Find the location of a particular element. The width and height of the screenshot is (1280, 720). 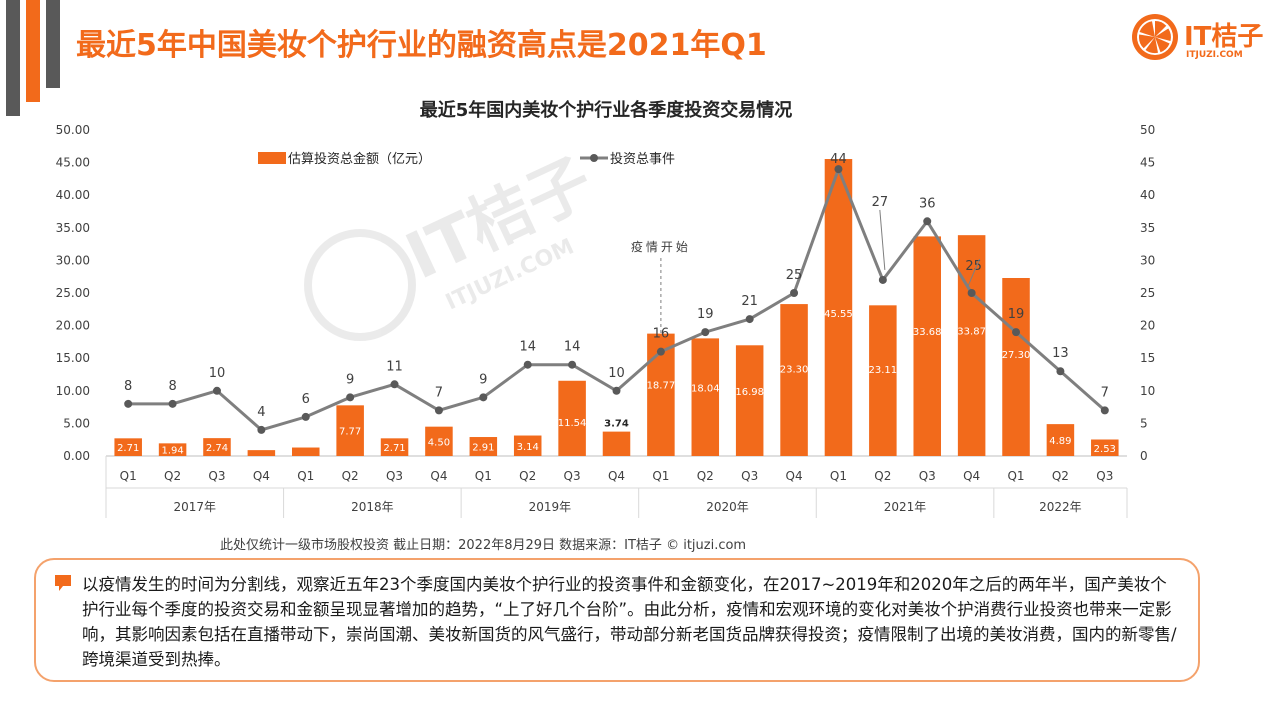

y-right-tick-label: 50 is located at coordinates (1147, 130).